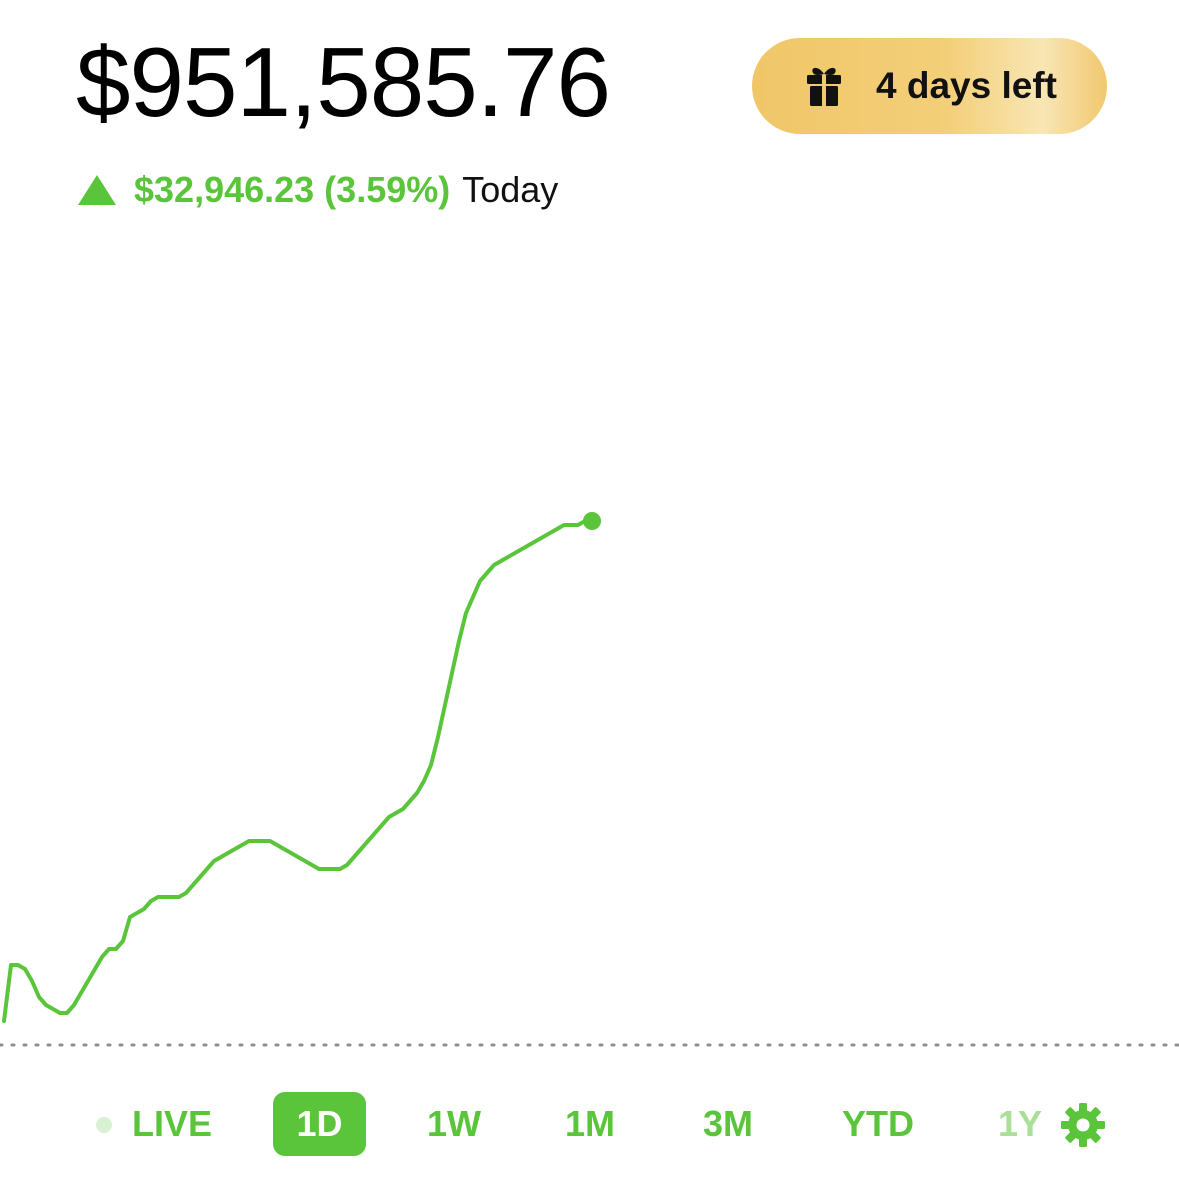  What do you see at coordinates (292, 189) in the screenshot?
I see `change-amount: $32,946.23 (3.59%)` at bounding box center [292, 189].